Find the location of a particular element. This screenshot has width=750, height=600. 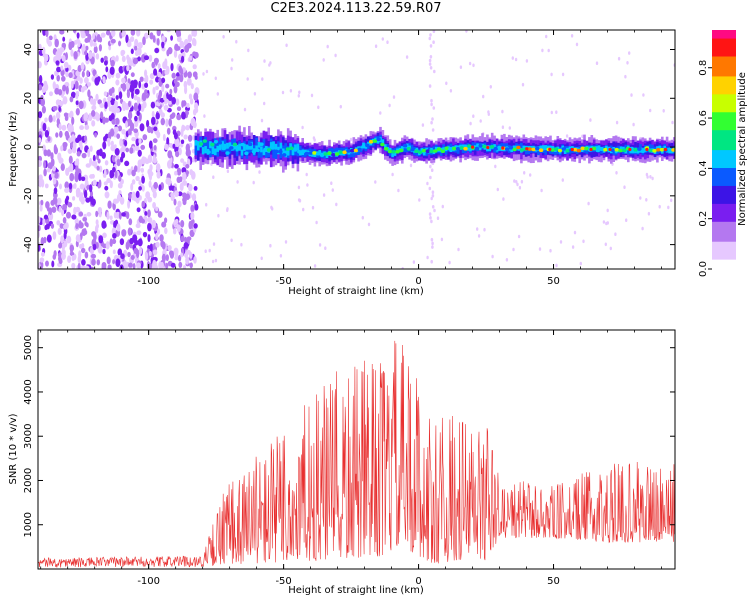

x-tick-label: 50 is located at coordinates (553, 581).